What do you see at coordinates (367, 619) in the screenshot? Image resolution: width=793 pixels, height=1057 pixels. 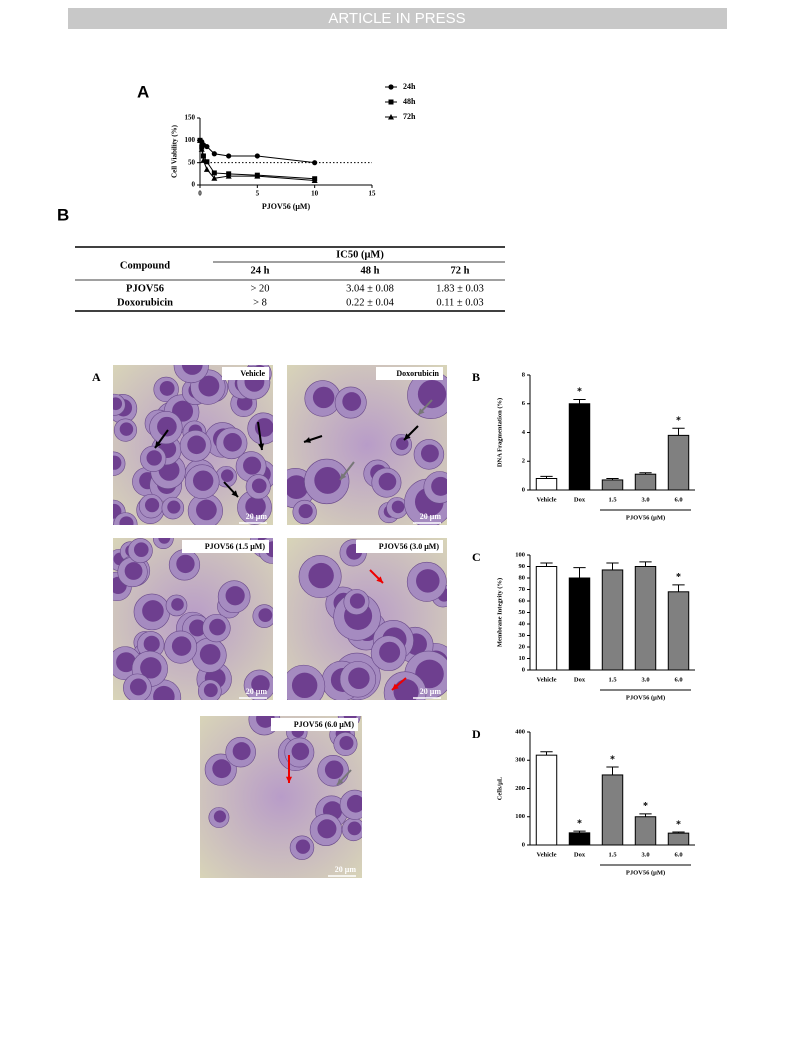 I see `micrograph: PJOV56 (3.0 μM) 20 μm` at bounding box center [367, 619].